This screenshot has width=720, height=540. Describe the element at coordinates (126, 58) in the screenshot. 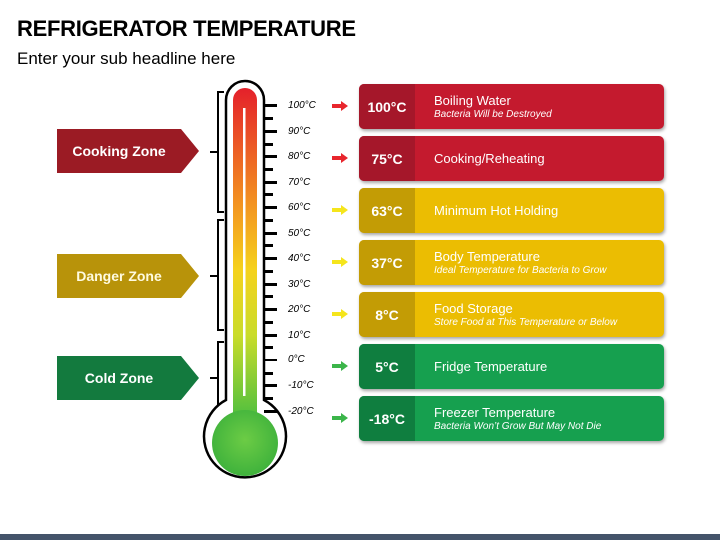

I see `page-subtitle: Enter your sub headline here` at that location.